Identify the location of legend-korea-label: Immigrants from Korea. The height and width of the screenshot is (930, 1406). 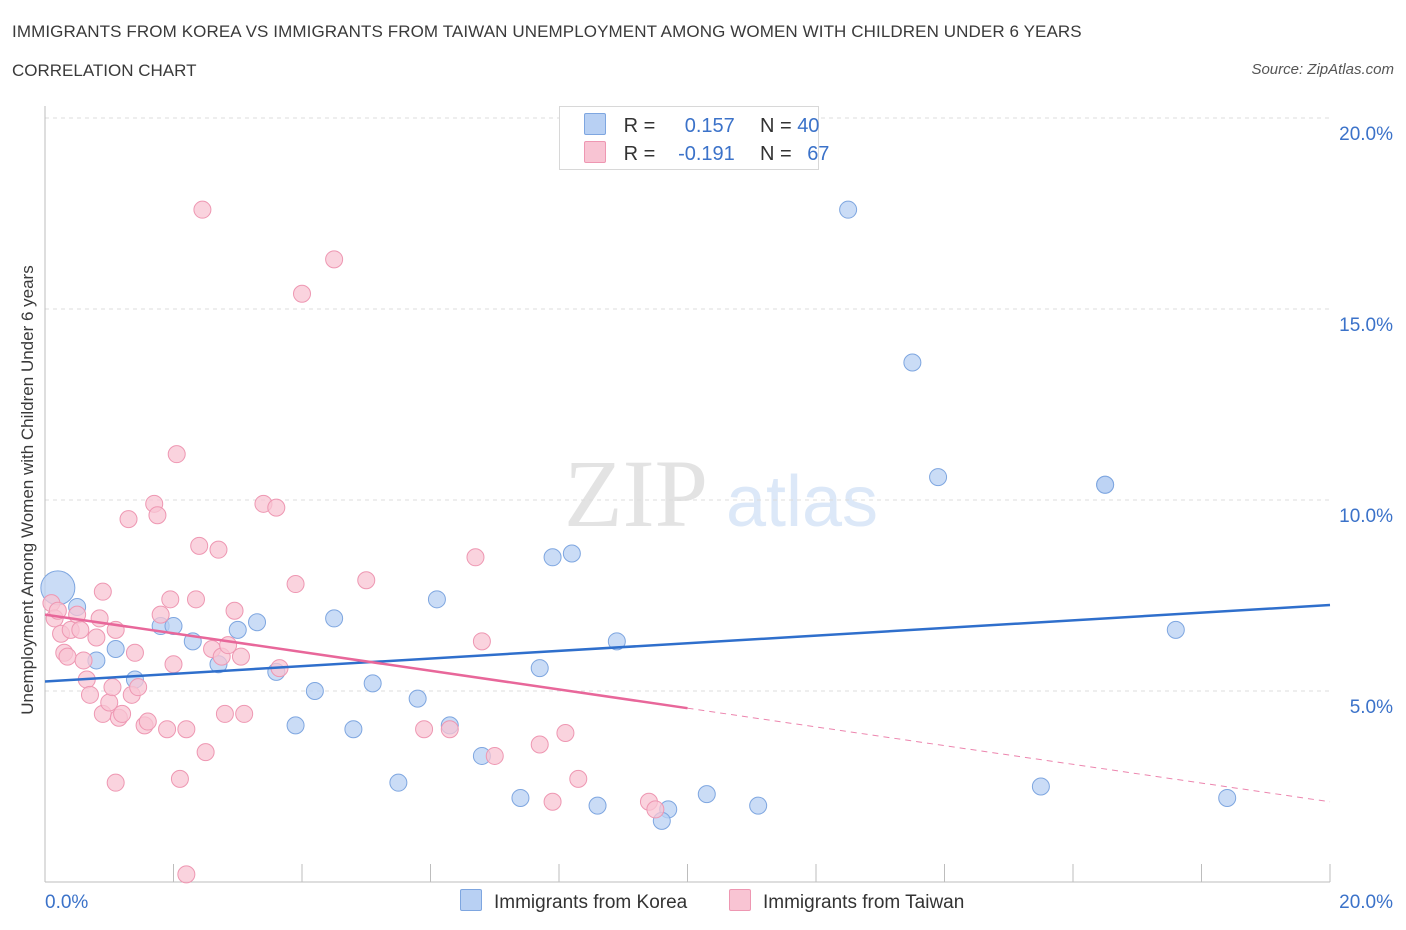
(591, 902).